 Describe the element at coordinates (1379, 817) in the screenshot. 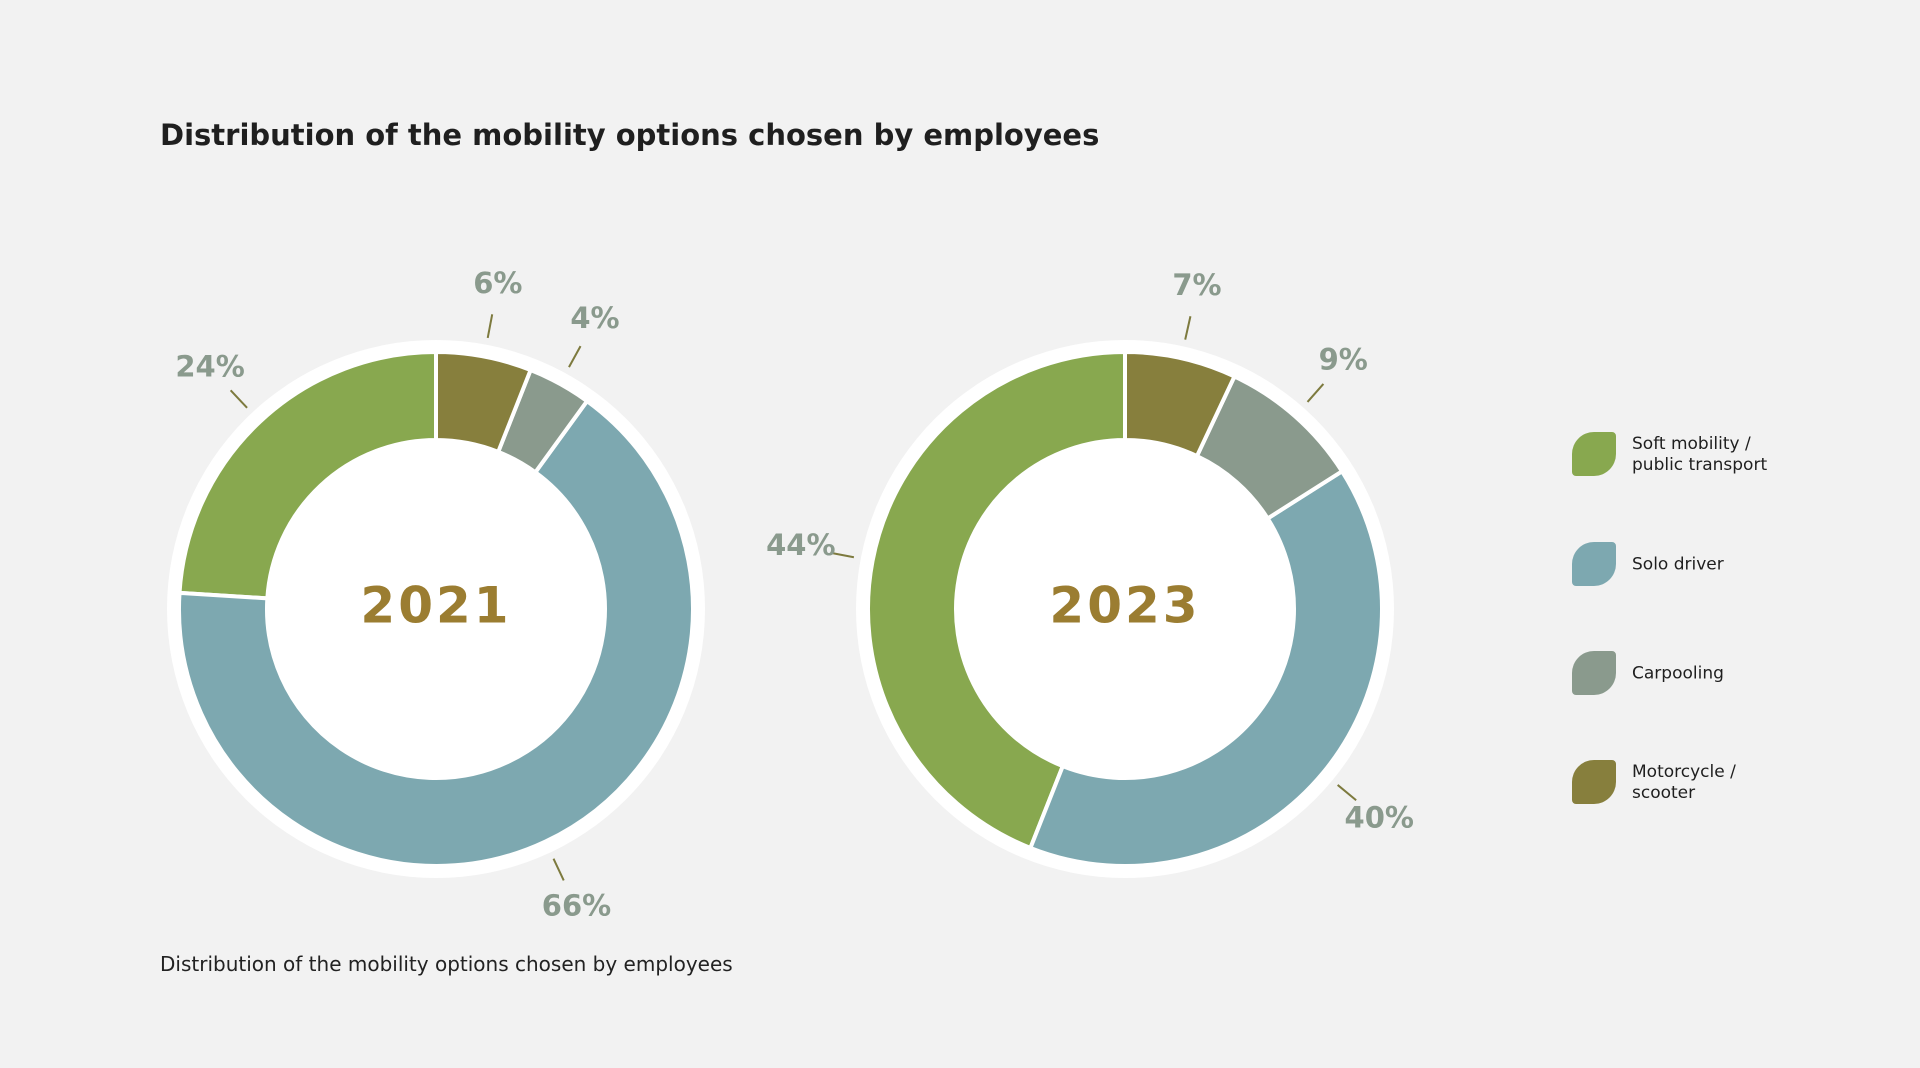

I see `value-label: 40%` at that location.